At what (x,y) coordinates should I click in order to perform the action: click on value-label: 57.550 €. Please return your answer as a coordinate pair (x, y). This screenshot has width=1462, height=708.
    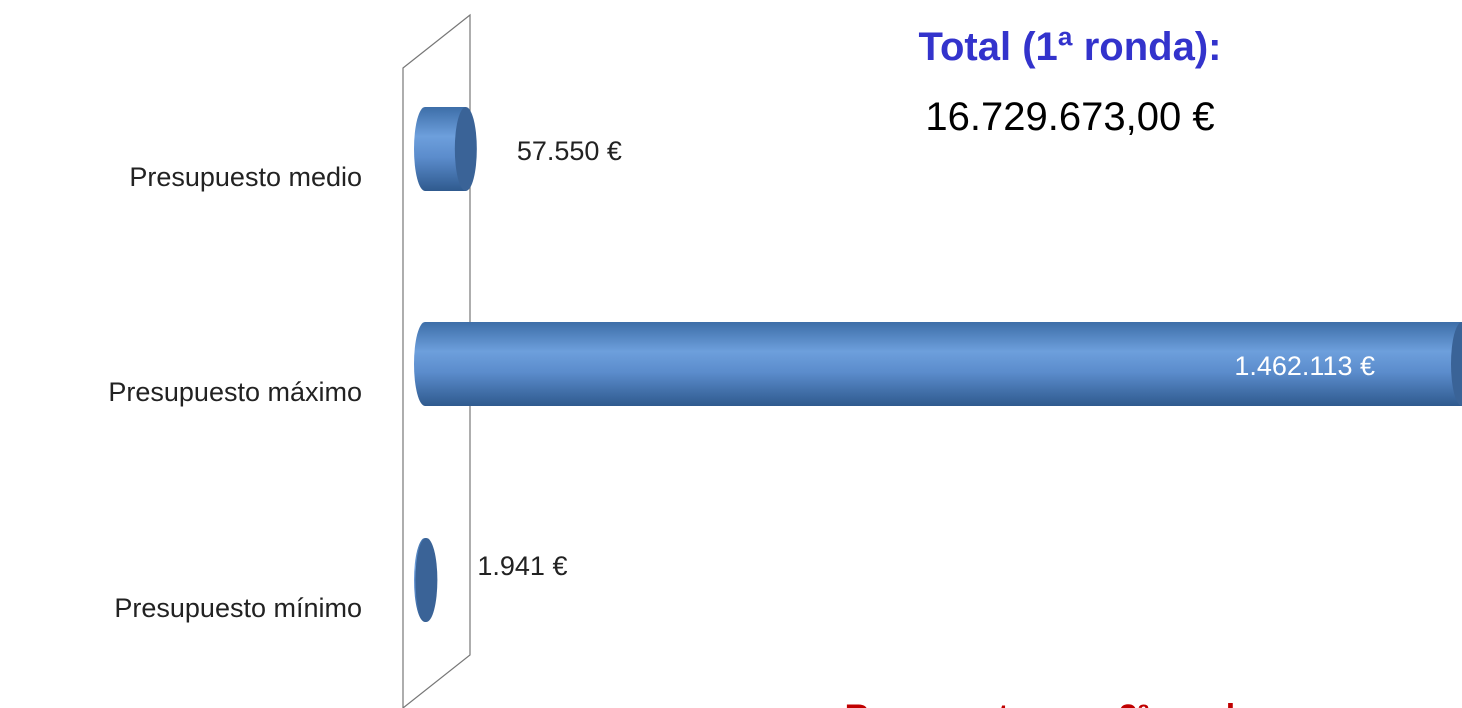
    Looking at the image, I should click on (569, 151).